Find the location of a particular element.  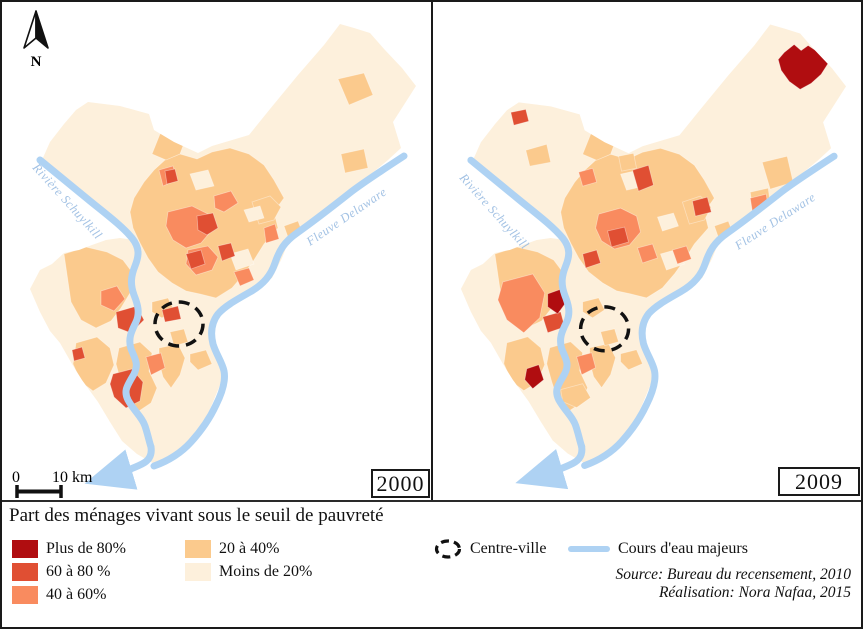

panel-divider is located at coordinates (432, 251).